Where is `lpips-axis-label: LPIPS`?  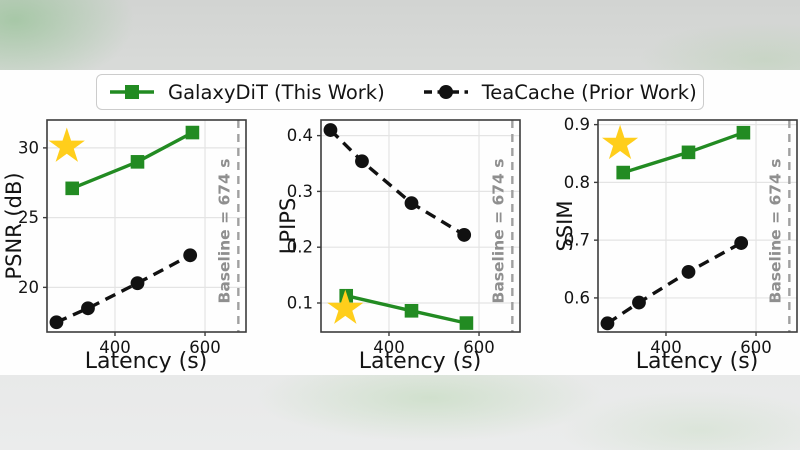 lpips-axis-label: LPIPS is located at coordinates (288, 226).